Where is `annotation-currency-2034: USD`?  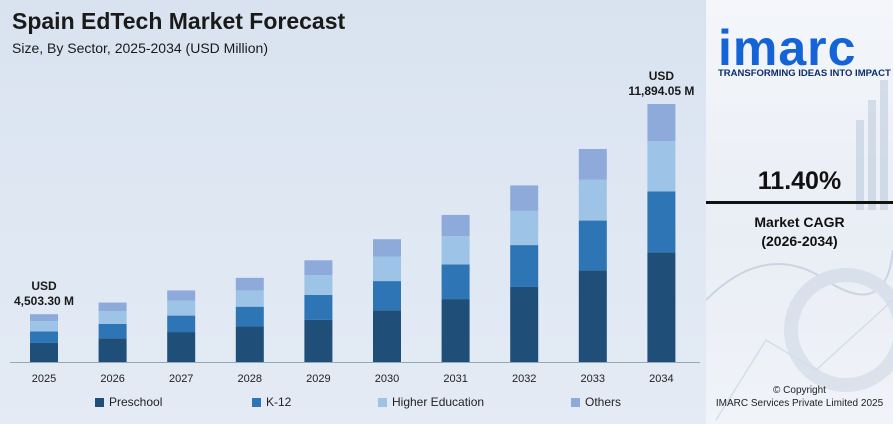
annotation-currency-2034: USD is located at coordinates (662, 76).